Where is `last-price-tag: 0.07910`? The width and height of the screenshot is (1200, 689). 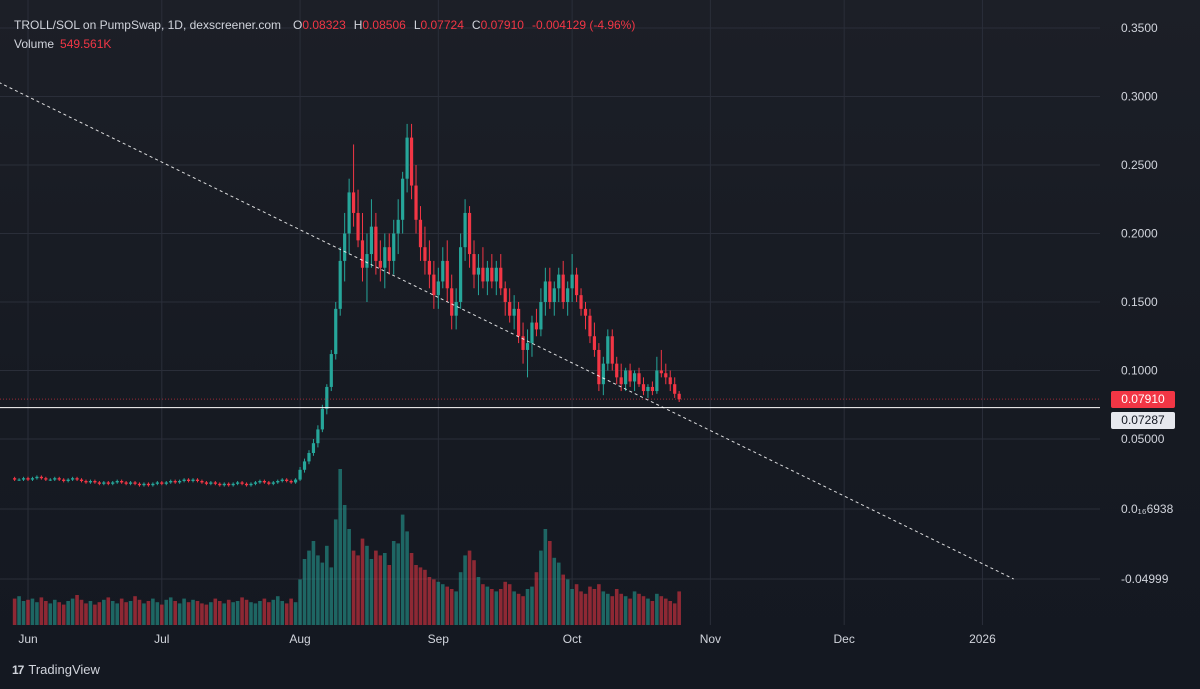 last-price-tag: 0.07910 is located at coordinates (1143, 399).